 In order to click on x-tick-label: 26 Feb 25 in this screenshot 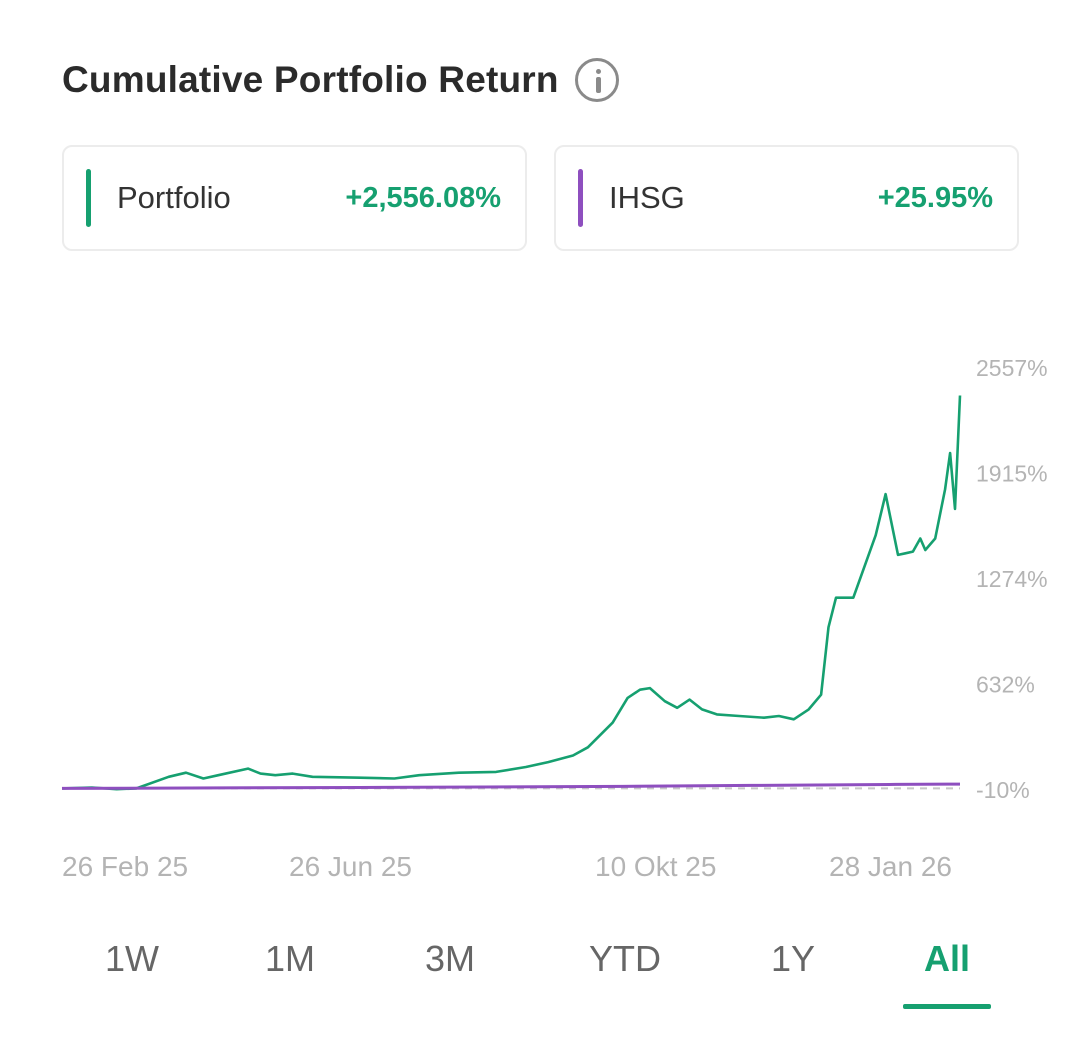, I will do `click(125, 866)`.